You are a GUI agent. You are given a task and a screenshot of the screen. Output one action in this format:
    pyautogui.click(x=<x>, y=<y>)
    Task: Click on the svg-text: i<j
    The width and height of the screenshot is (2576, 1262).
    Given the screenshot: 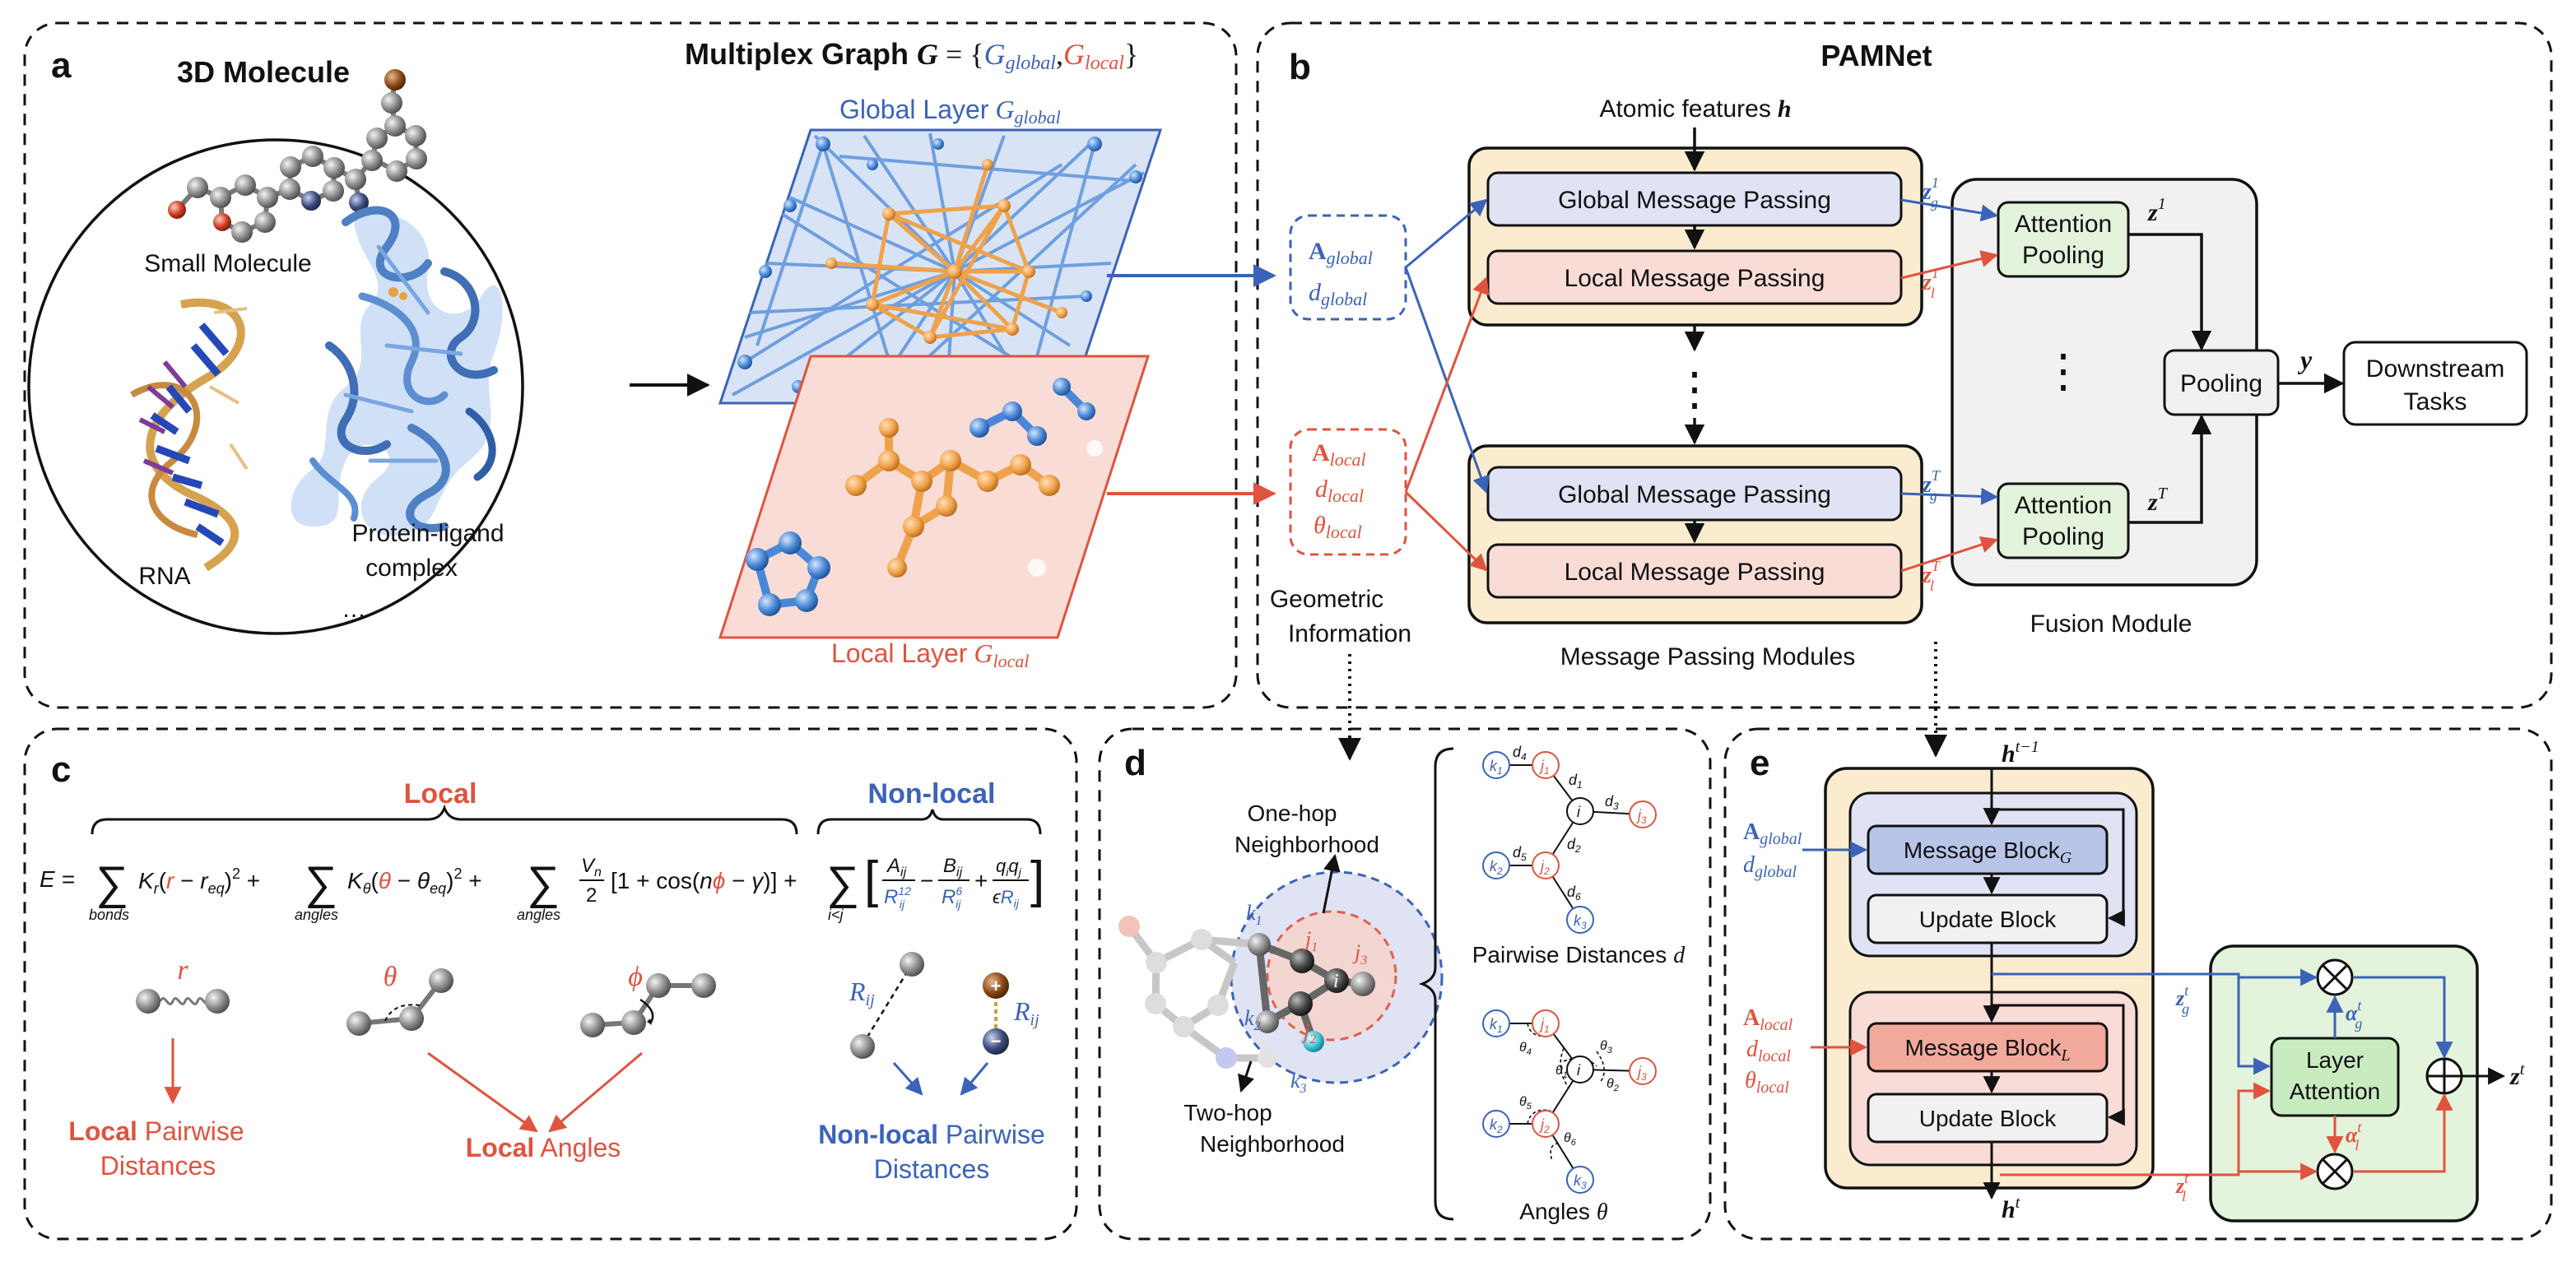 What is the action you would take?
    pyautogui.click(x=836, y=915)
    